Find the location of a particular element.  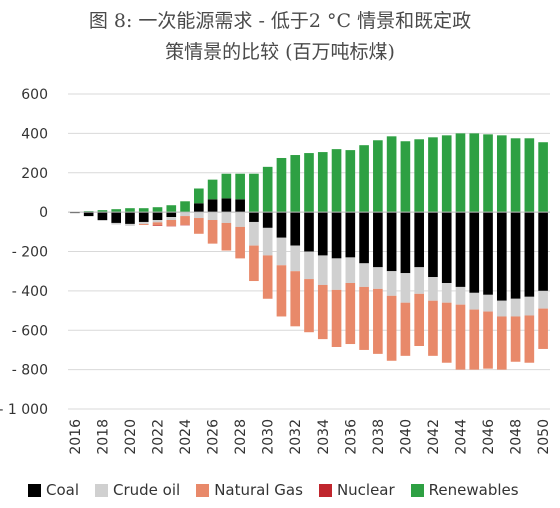

bar-crude-oil-2023 is located at coordinates (171, 218).